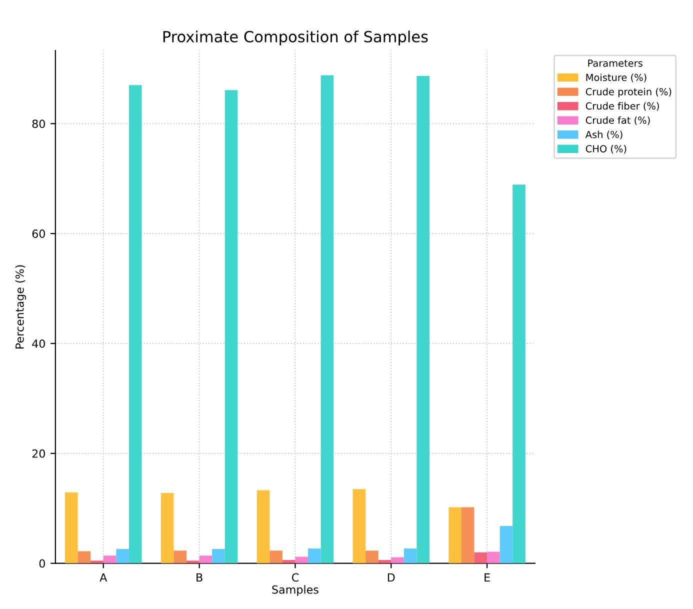 The image size is (693, 609). Describe the element at coordinates (487, 577) in the screenshot. I see `x-tick-label: E` at that location.